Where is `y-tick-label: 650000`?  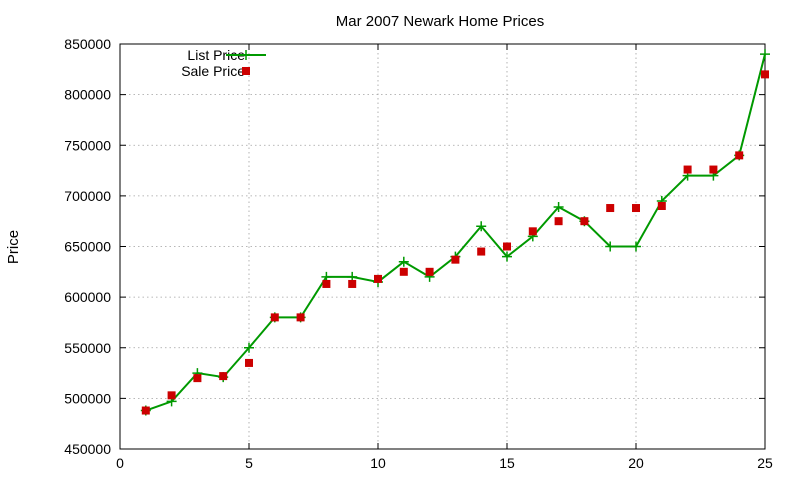
y-tick-label: 650000 is located at coordinates (87, 247).